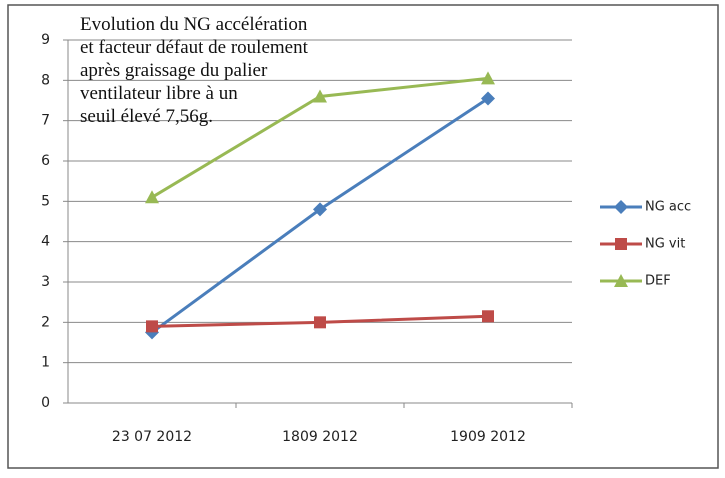 This screenshot has width=725, height=478. I want to click on y-tick-label: 1, so click(45, 363).